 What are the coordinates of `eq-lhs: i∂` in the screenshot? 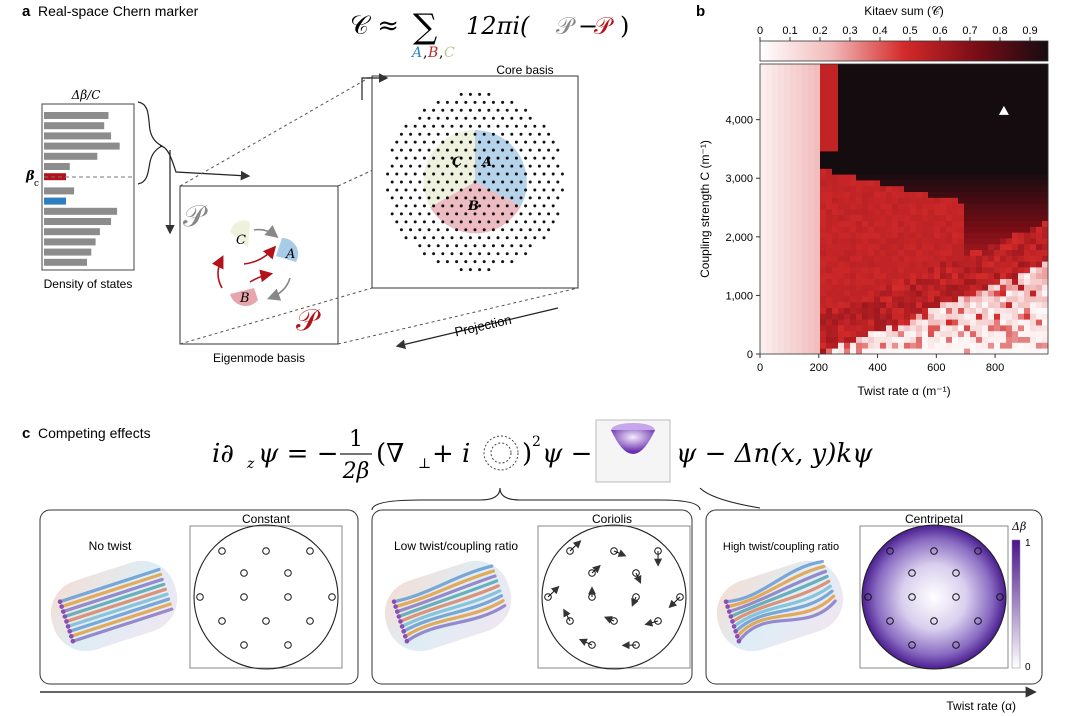 It's located at (223, 454).